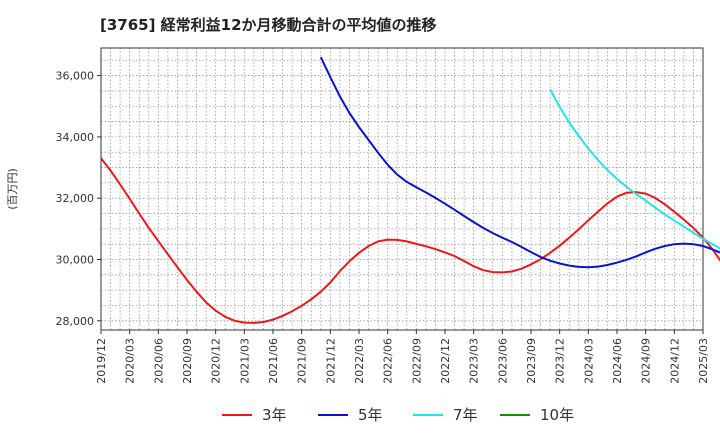  Describe the element at coordinates (703, 361) in the screenshot. I see `x-tick-label: 2025/03` at that location.